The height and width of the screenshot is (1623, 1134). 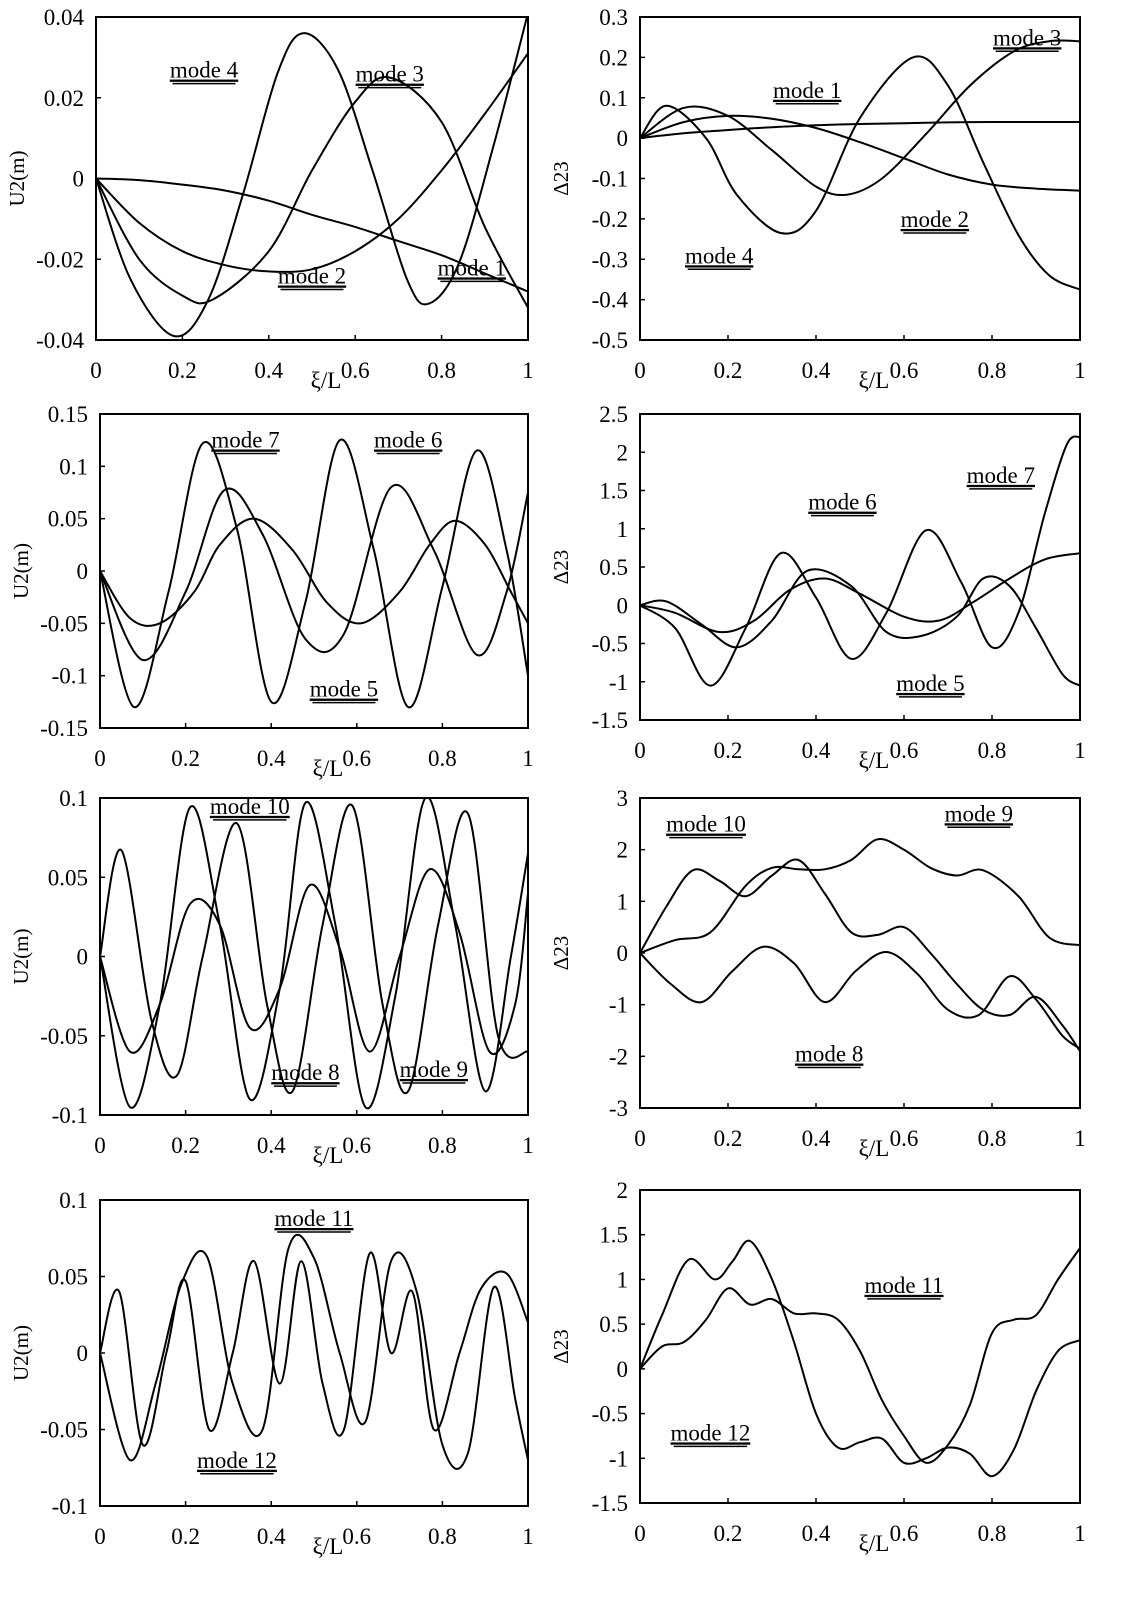 I want to click on annotation-label: mode 3, so click(x=1027, y=37).